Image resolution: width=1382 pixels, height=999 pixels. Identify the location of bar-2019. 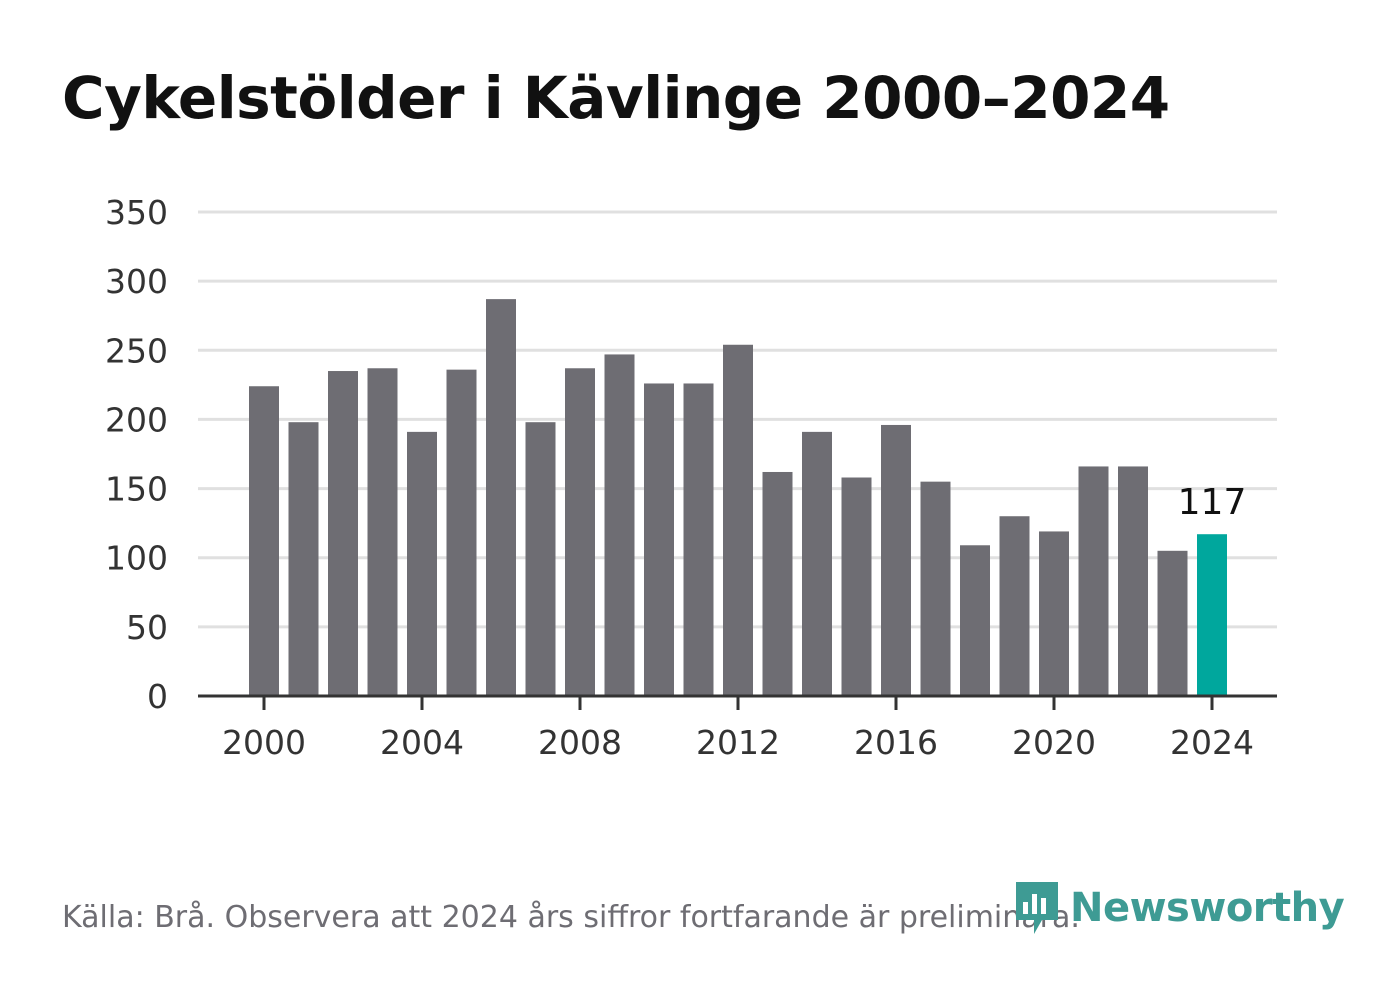
(1014, 606).